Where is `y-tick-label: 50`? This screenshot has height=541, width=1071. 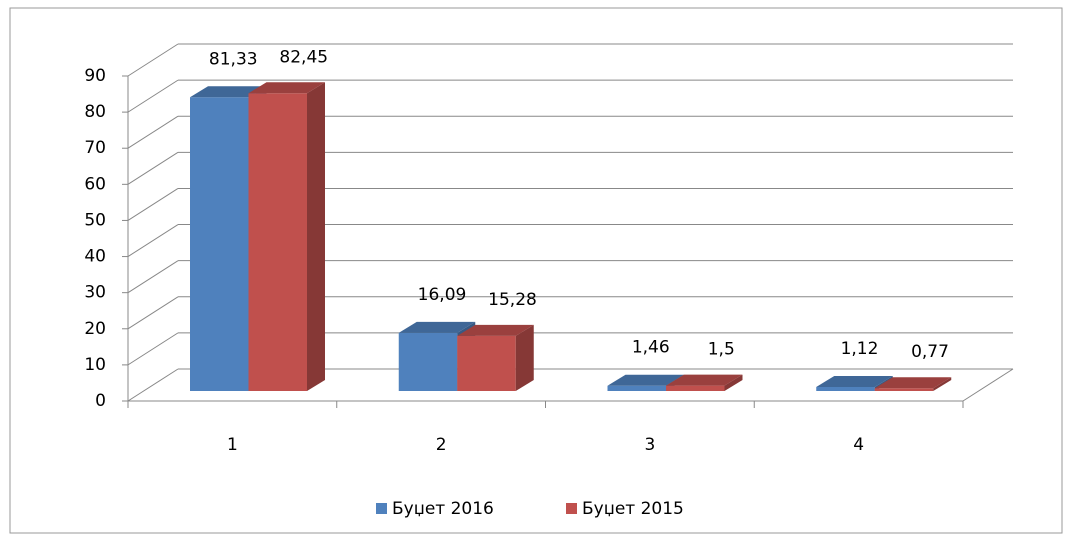
y-tick-label: 50 is located at coordinates (95, 220).